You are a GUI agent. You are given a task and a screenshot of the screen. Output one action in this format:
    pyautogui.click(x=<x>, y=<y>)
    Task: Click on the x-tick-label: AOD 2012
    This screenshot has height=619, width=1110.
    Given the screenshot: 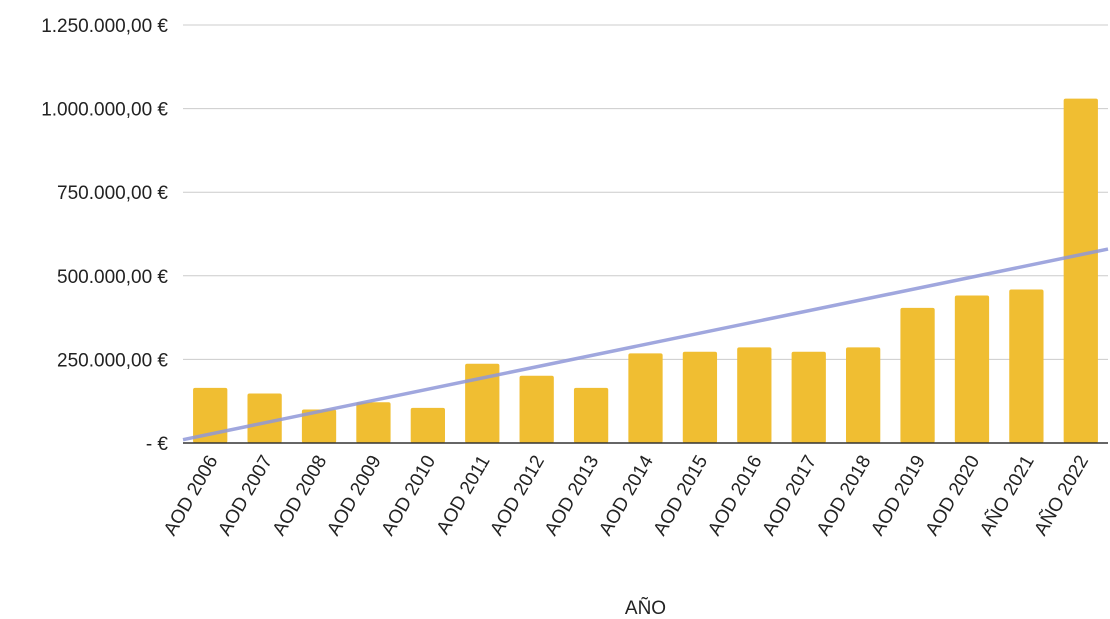 What is the action you would take?
    pyautogui.click(x=517, y=495)
    